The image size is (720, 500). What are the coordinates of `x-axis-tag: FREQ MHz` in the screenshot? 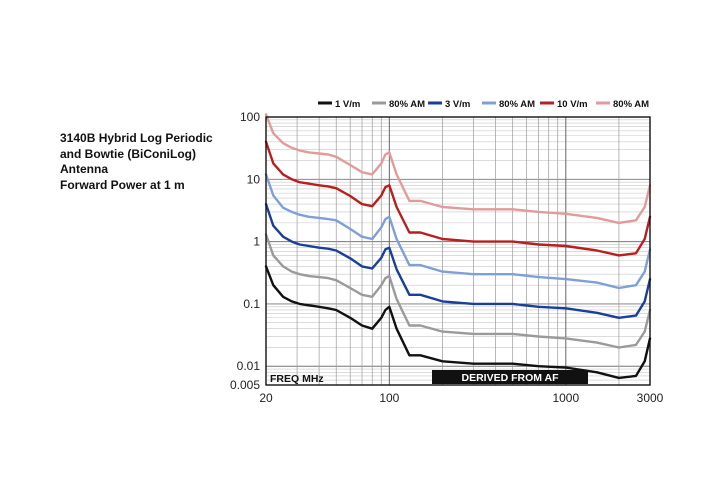 It's located at (297, 379).